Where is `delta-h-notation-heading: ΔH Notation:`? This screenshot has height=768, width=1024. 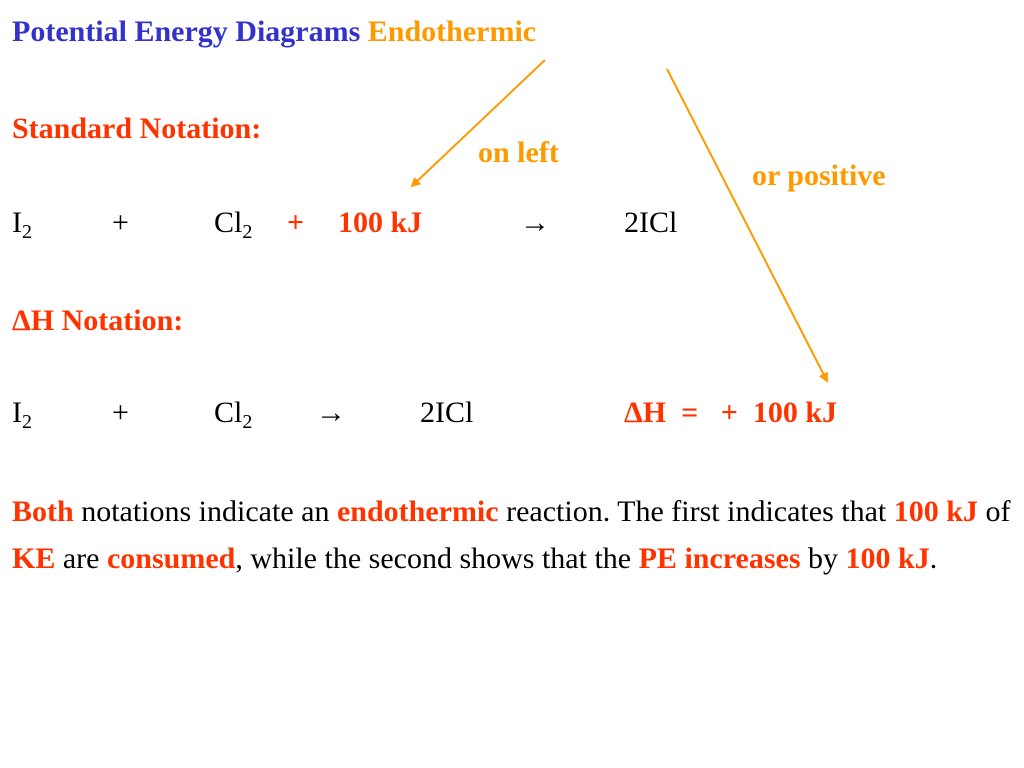 delta-h-notation-heading: ΔH Notation: is located at coordinates (98, 320).